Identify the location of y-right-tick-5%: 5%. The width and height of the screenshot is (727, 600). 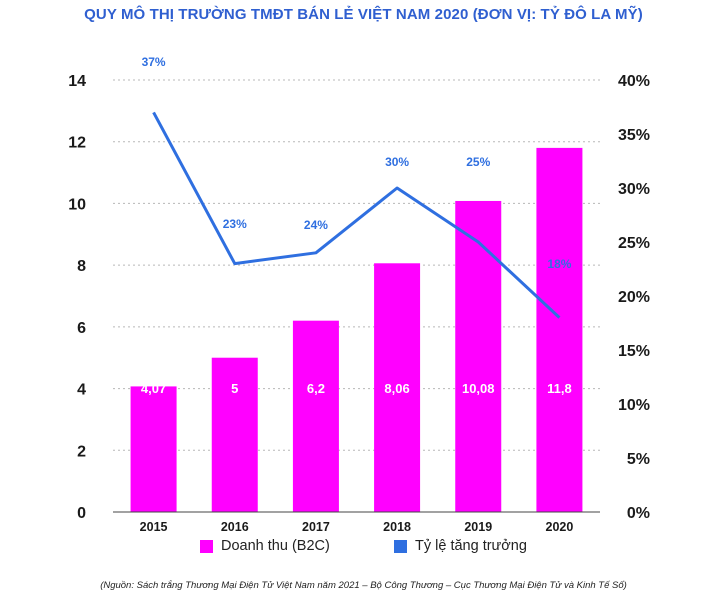
(638, 459).